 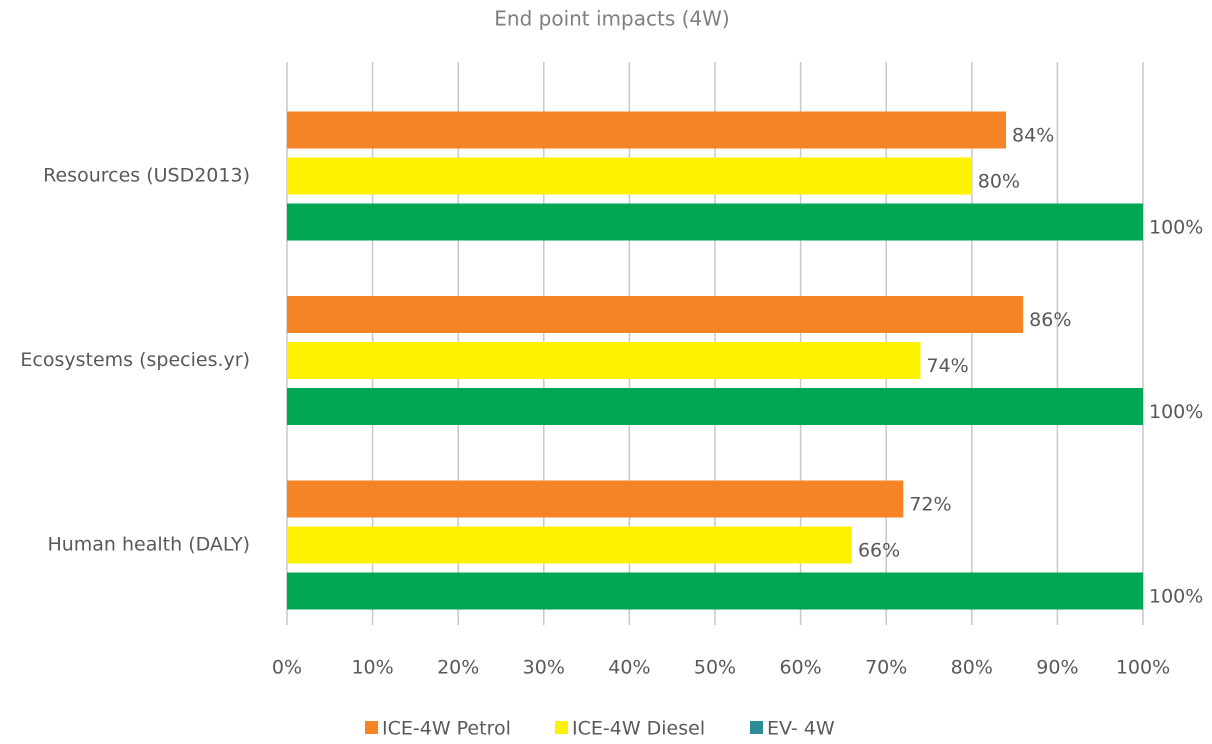 I want to click on legend-label: ICE-4W Diesel, so click(x=638, y=729).